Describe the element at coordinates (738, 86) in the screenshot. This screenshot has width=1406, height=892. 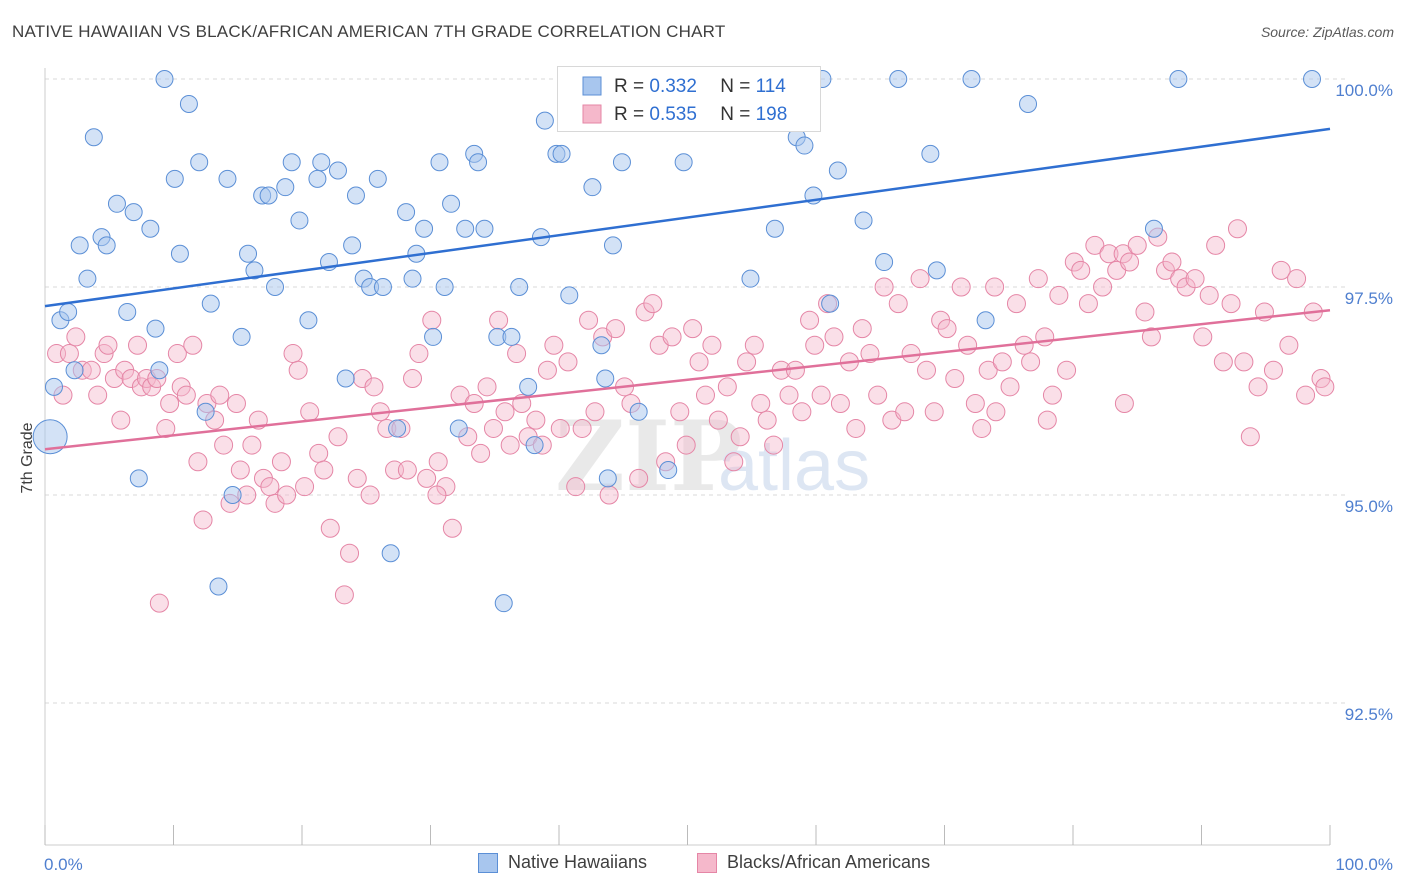
I see `legend-n-label-1: N =` at that location.